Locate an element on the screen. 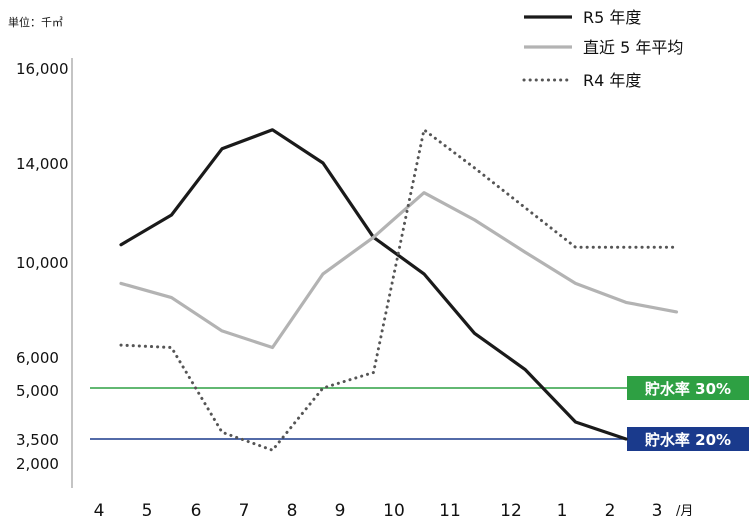 Image resolution: width=749 pixels, height=520 pixels. x-tick-label: 1 is located at coordinates (562, 510).